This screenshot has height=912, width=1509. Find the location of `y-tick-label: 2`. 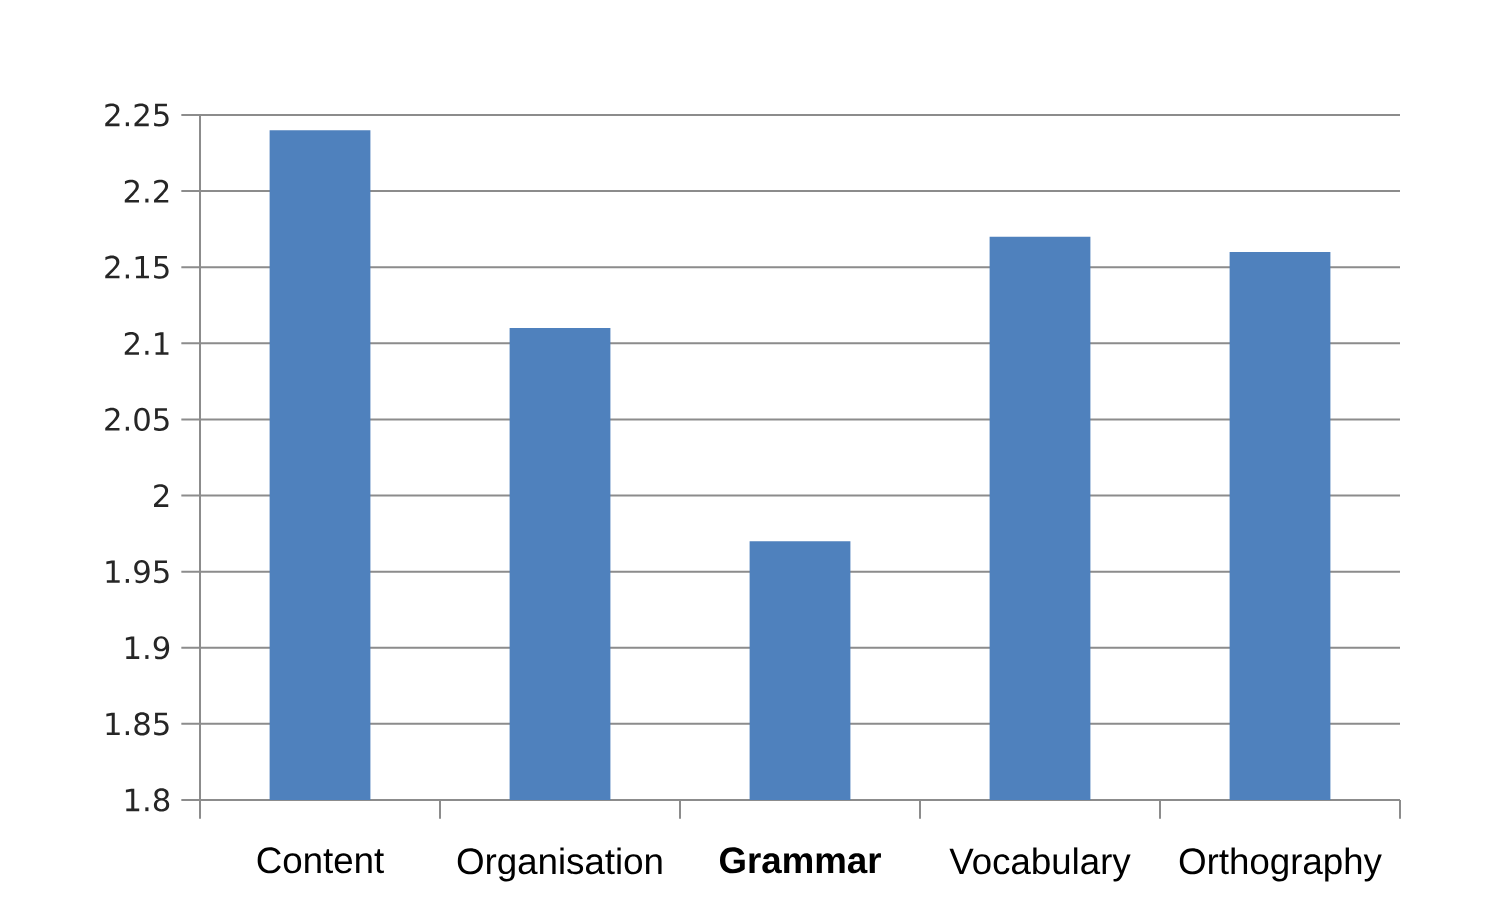

y-tick-label: 2 is located at coordinates (161, 495).